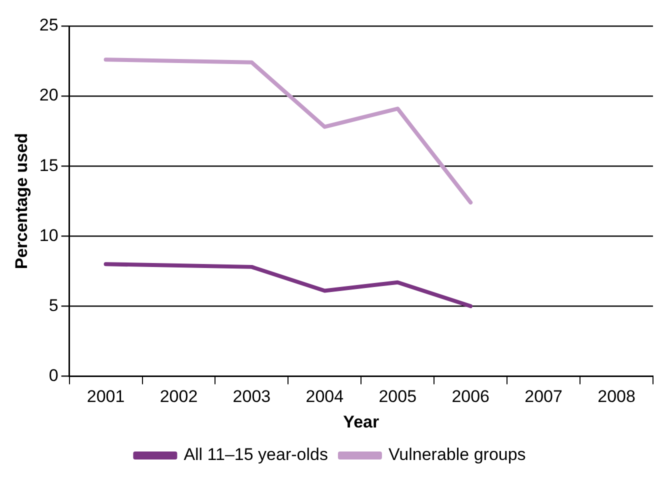  I want to click on x-tick-label: 2008, so click(617, 396).